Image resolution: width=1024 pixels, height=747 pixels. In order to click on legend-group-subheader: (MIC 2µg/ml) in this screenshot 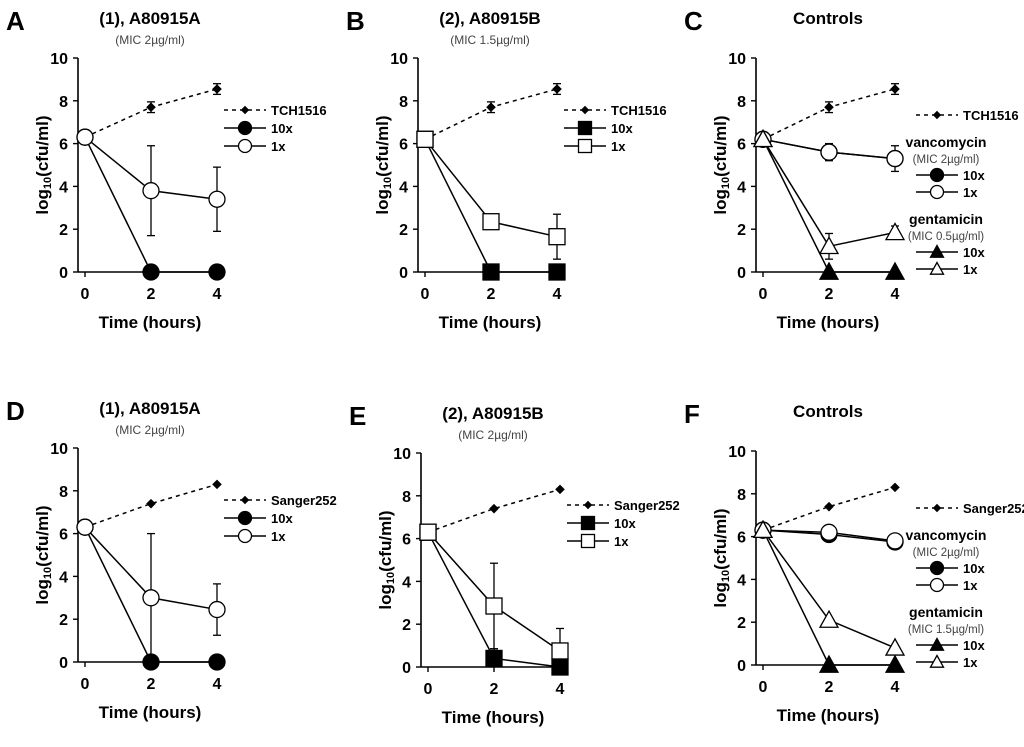, I will do `click(946, 553)`.